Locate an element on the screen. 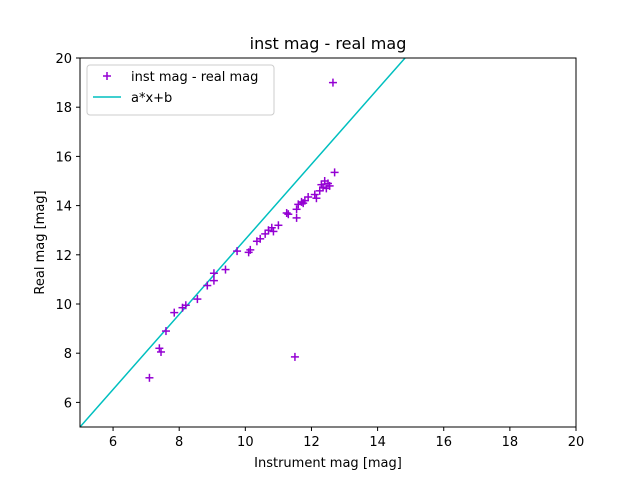 The image size is (640, 480). y-tick-label: 12 is located at coordinates (63, 256).